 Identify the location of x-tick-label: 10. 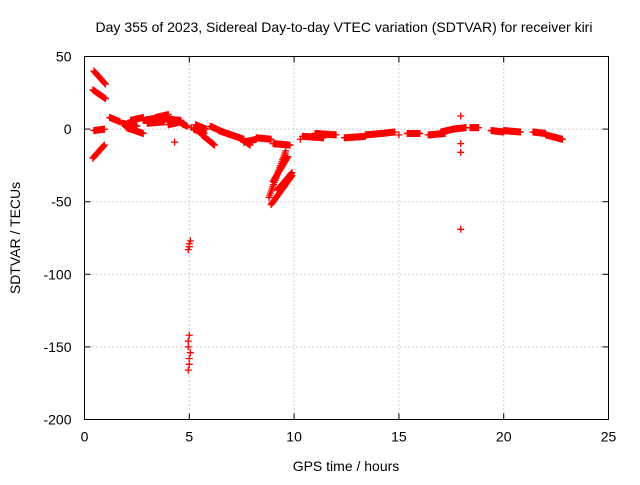
(294, 437).